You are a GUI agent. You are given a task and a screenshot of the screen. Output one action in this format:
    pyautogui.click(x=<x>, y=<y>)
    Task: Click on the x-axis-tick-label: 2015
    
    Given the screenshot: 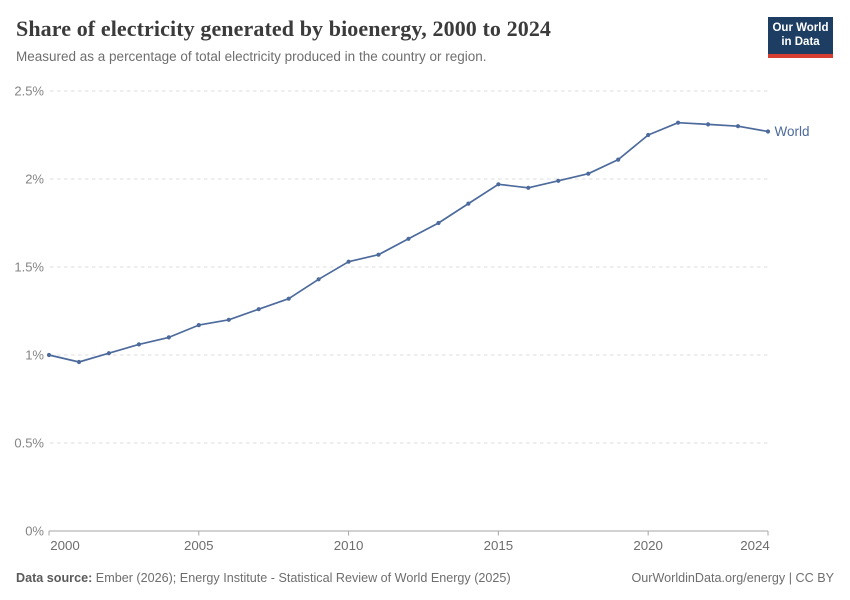 What is the action you would take?
    pyautogui.click(x=499, y=545)
    